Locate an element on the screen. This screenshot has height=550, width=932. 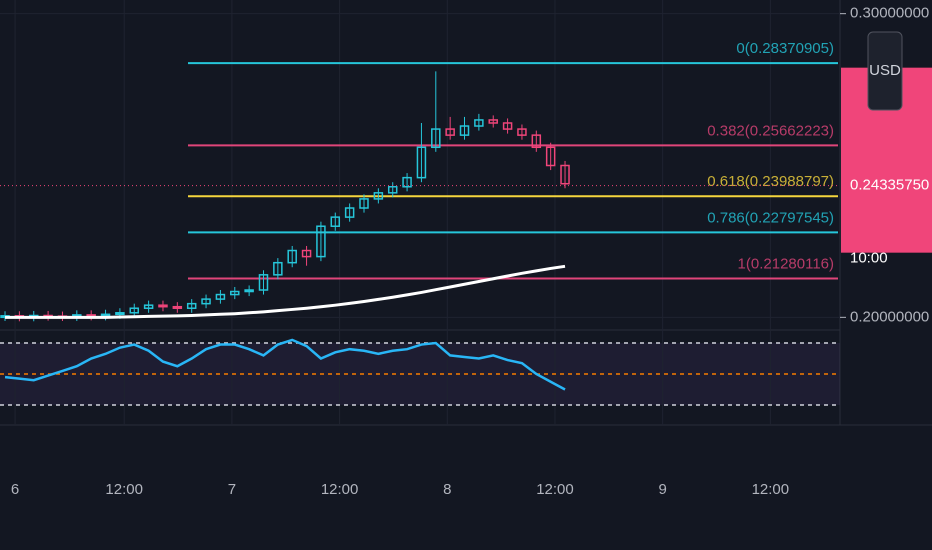
fib-label: 1(0.21280116) is located at coordinates (786, 263).